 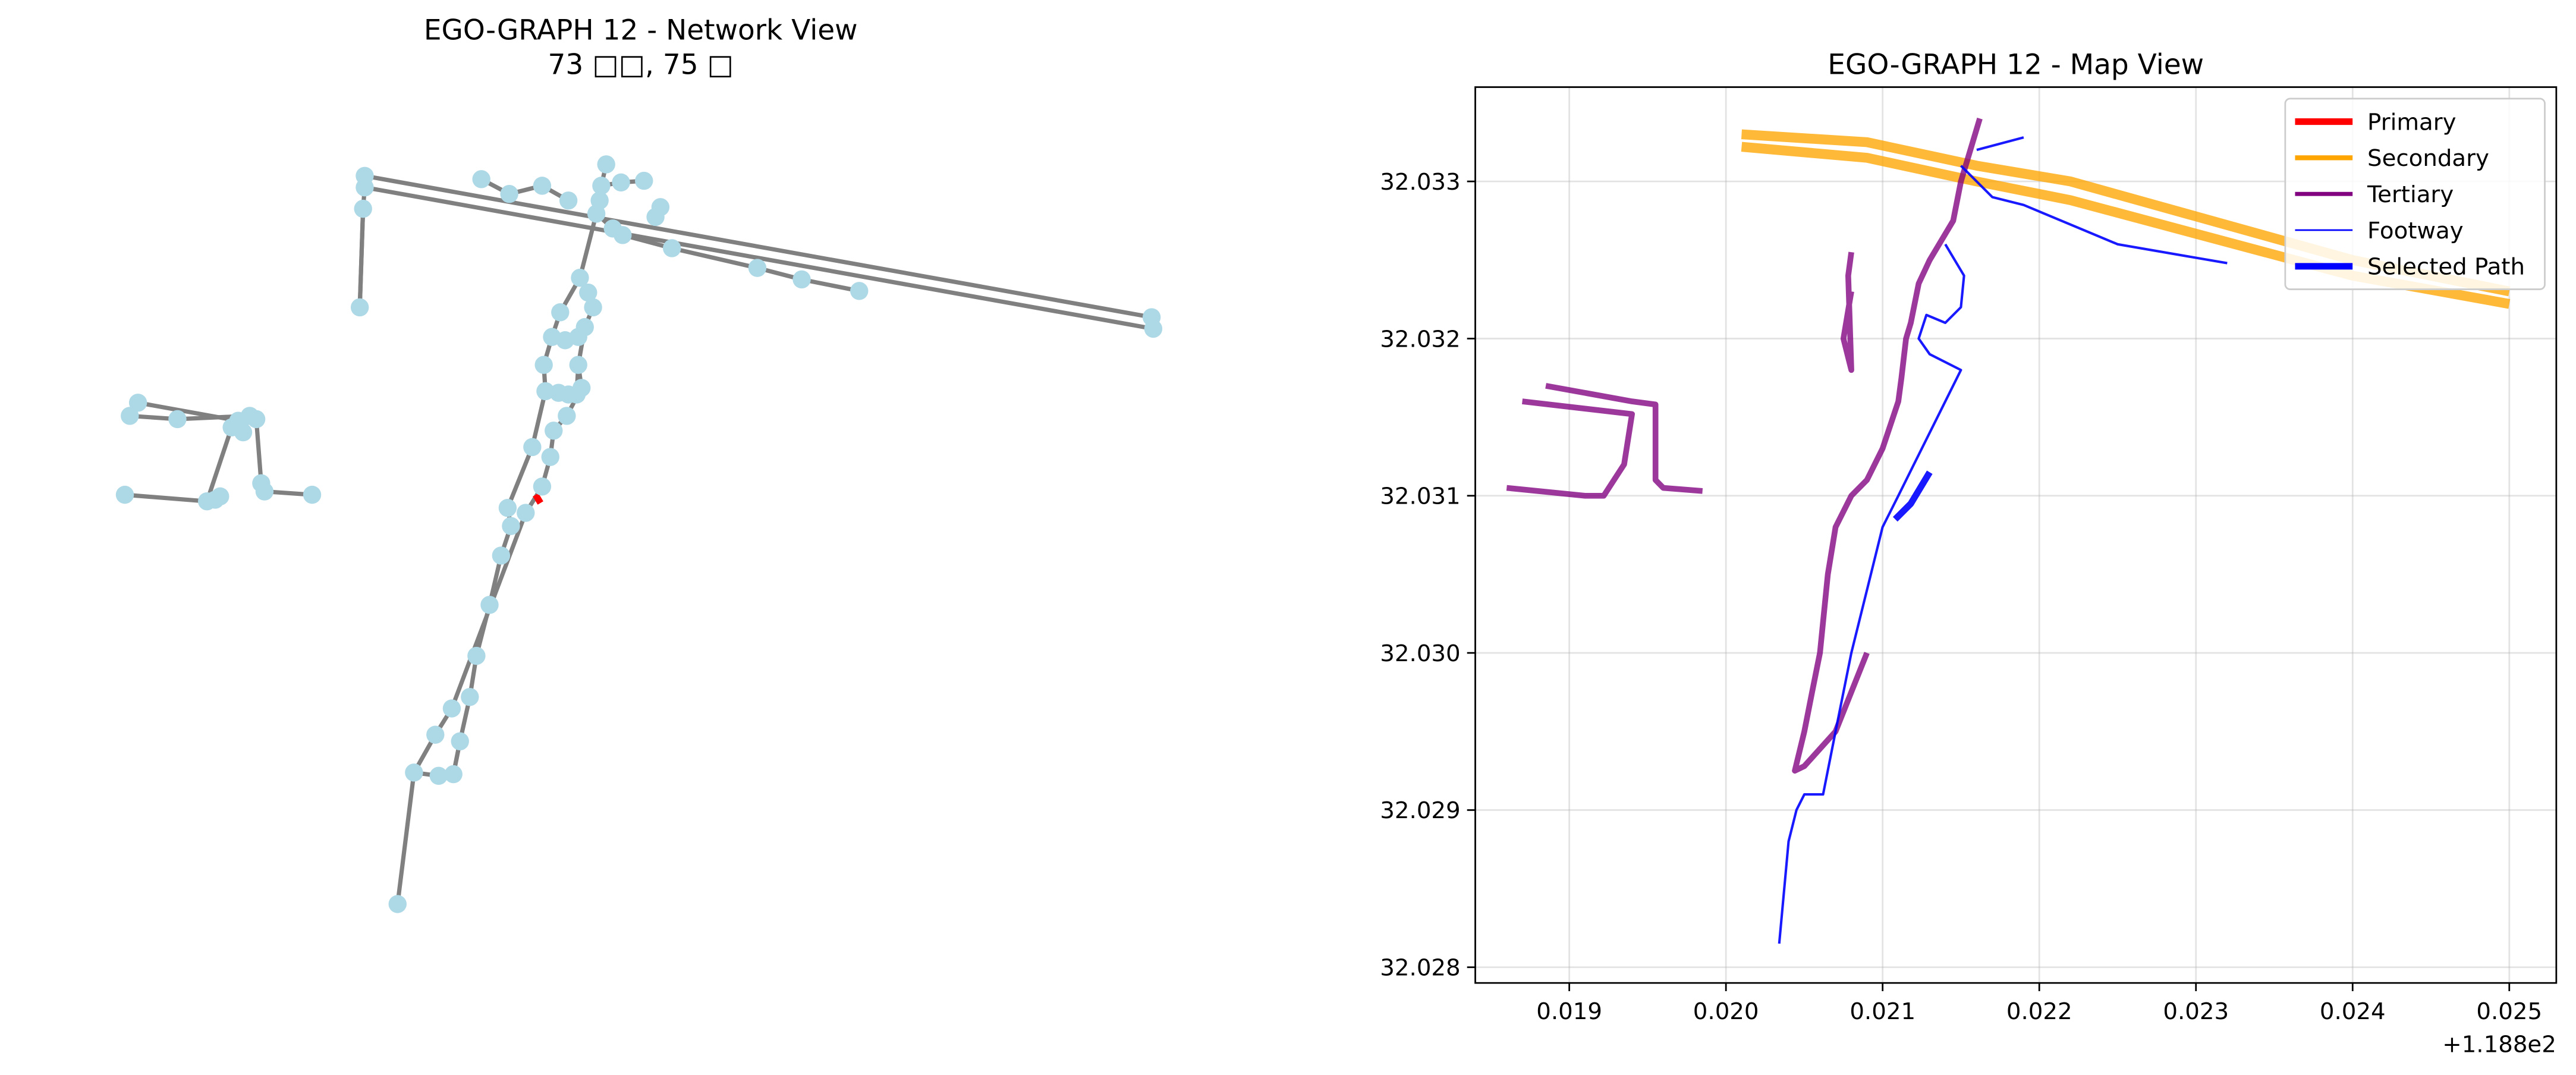 What do you see at coordinates (2411, 122) in the screenshot?
I see `legend-label: Primary` at bounding box center [2411, 122].